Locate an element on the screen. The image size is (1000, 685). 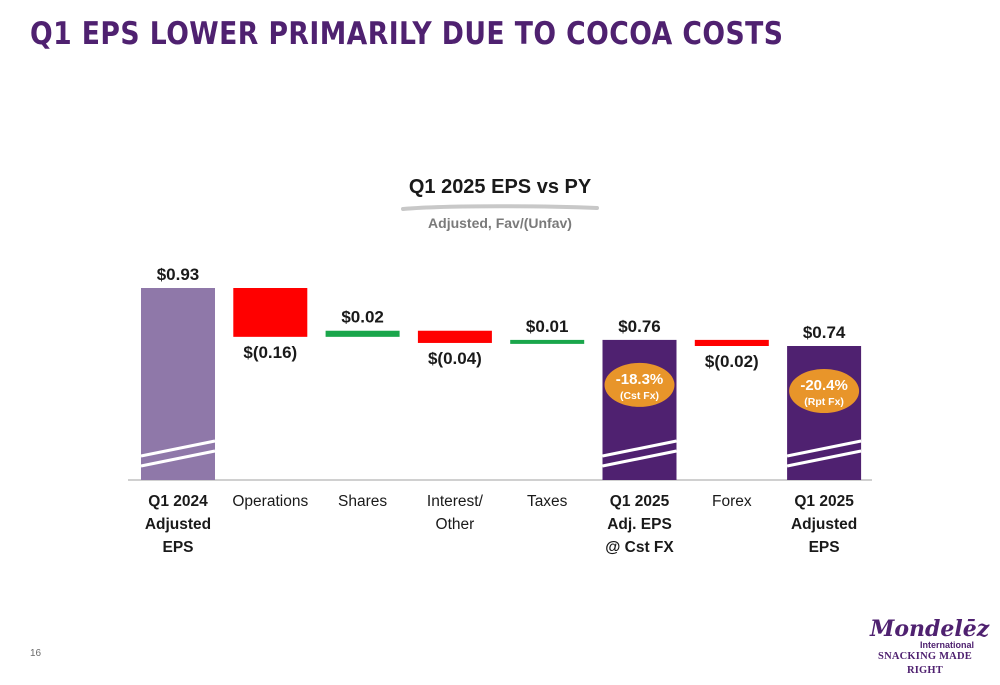
badge-value-step-6: -18.3% is located at coordinates (640, 379).